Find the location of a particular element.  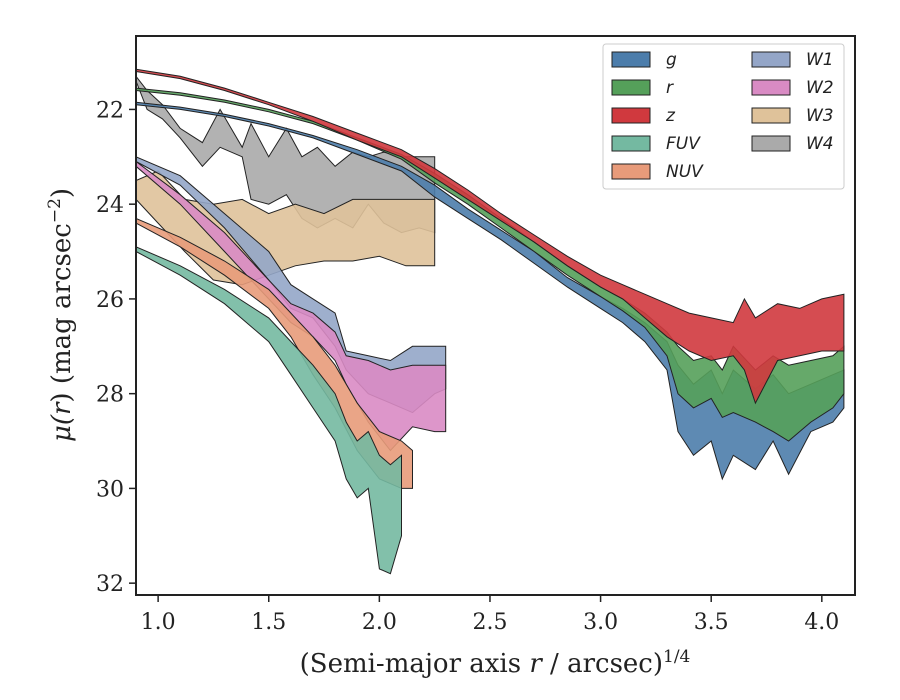

x-tick-label: 1.5 is located at coordinates (268, 622).